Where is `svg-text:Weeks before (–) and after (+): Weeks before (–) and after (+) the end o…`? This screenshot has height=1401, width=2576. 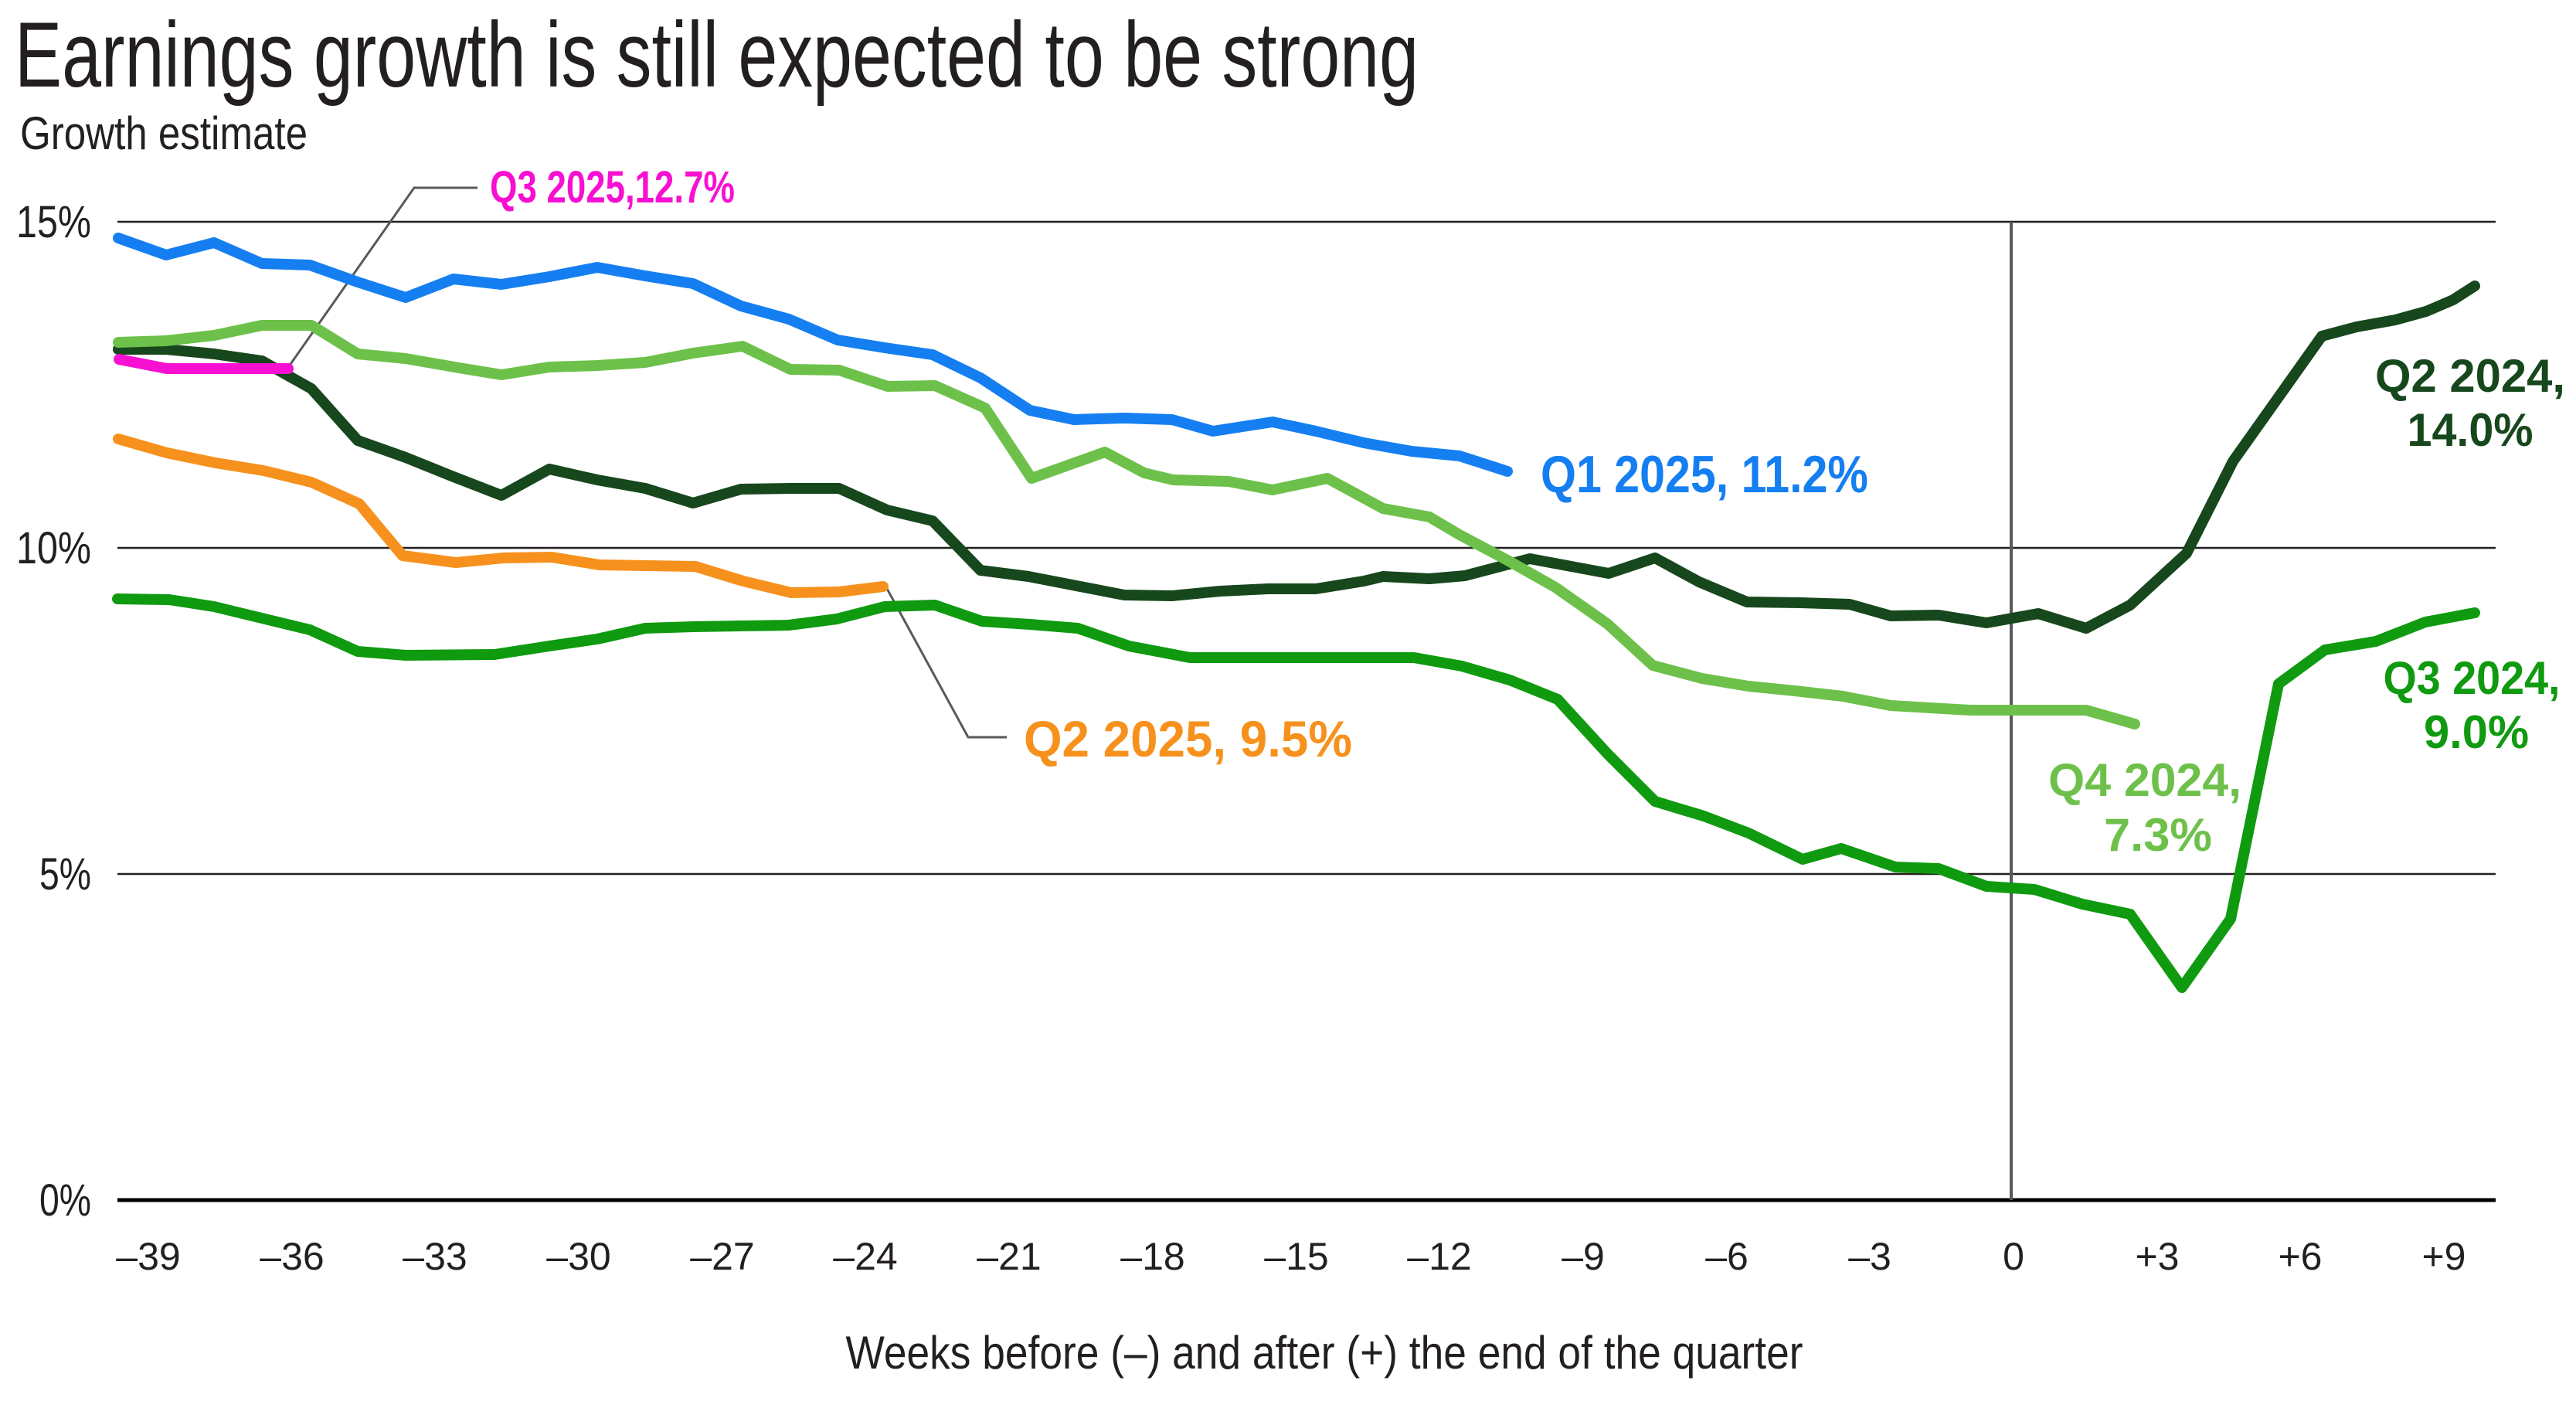
svg-text:Weeks before (–) and after (+): Weeks before (–) and after (+) the end o… is located at coordinates (1324, 1353).